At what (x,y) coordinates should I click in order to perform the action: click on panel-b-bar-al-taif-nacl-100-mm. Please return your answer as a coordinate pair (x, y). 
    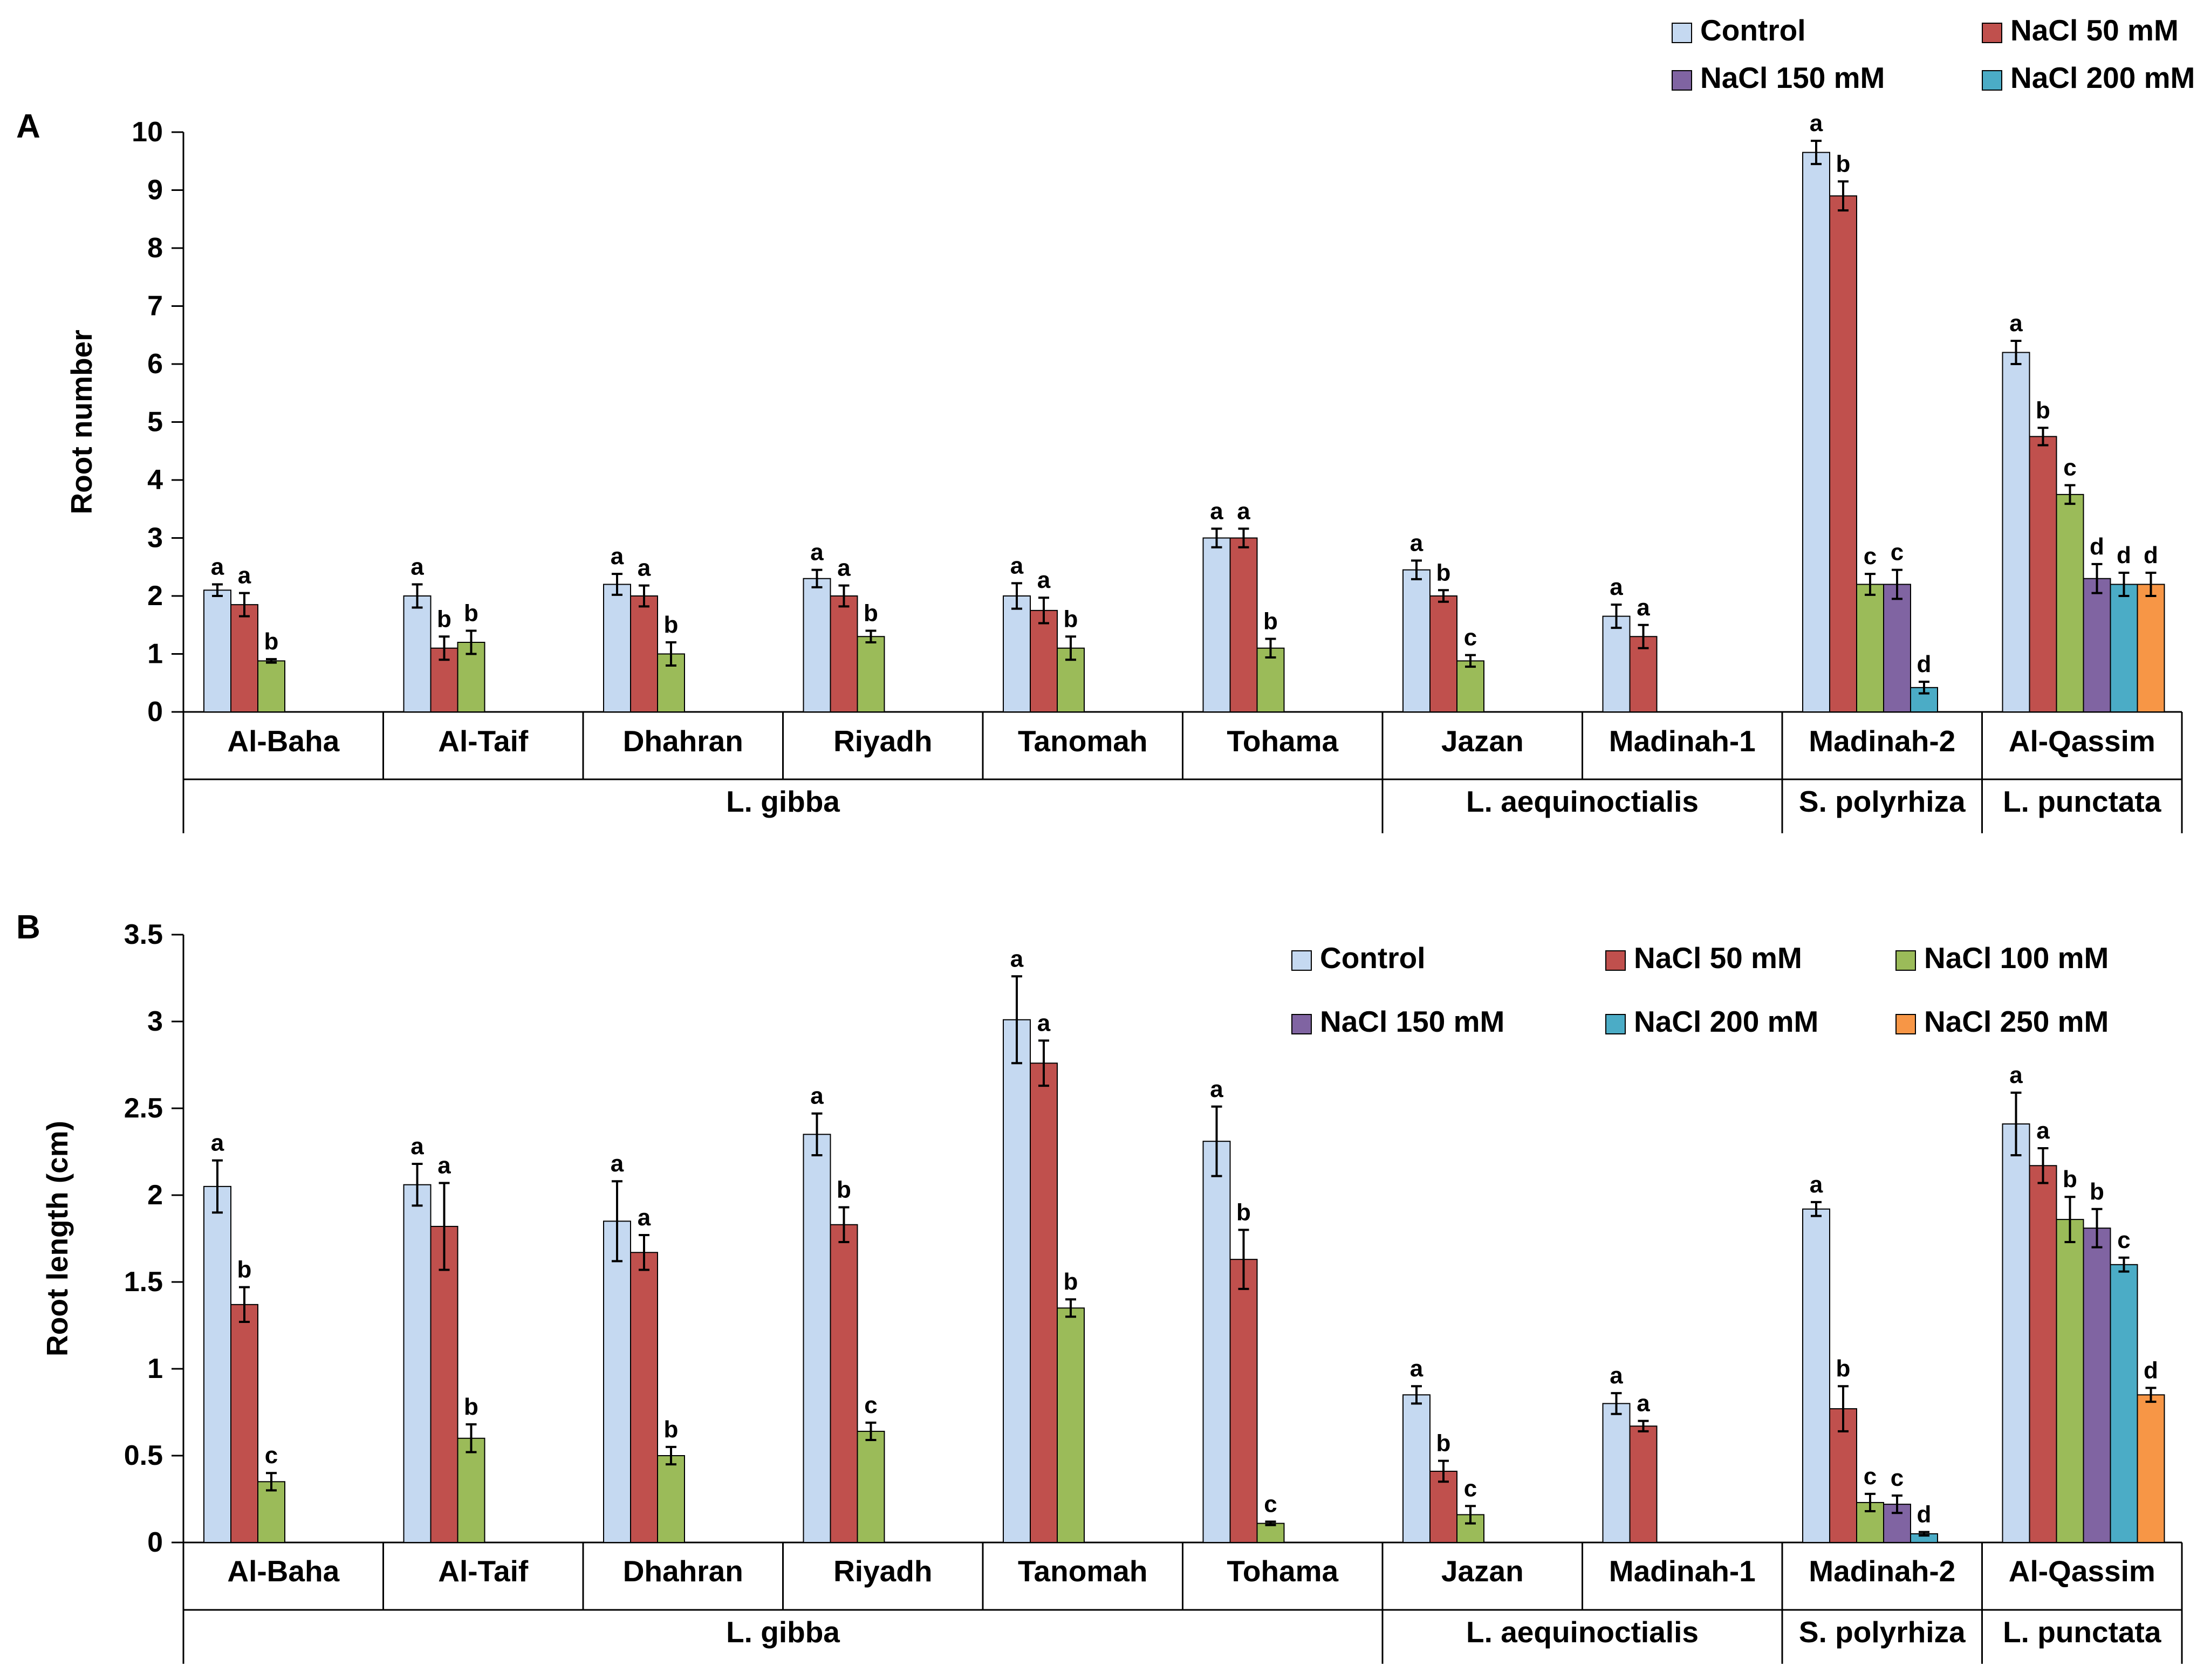
    Looking at the image, I should click on (471, 1491).